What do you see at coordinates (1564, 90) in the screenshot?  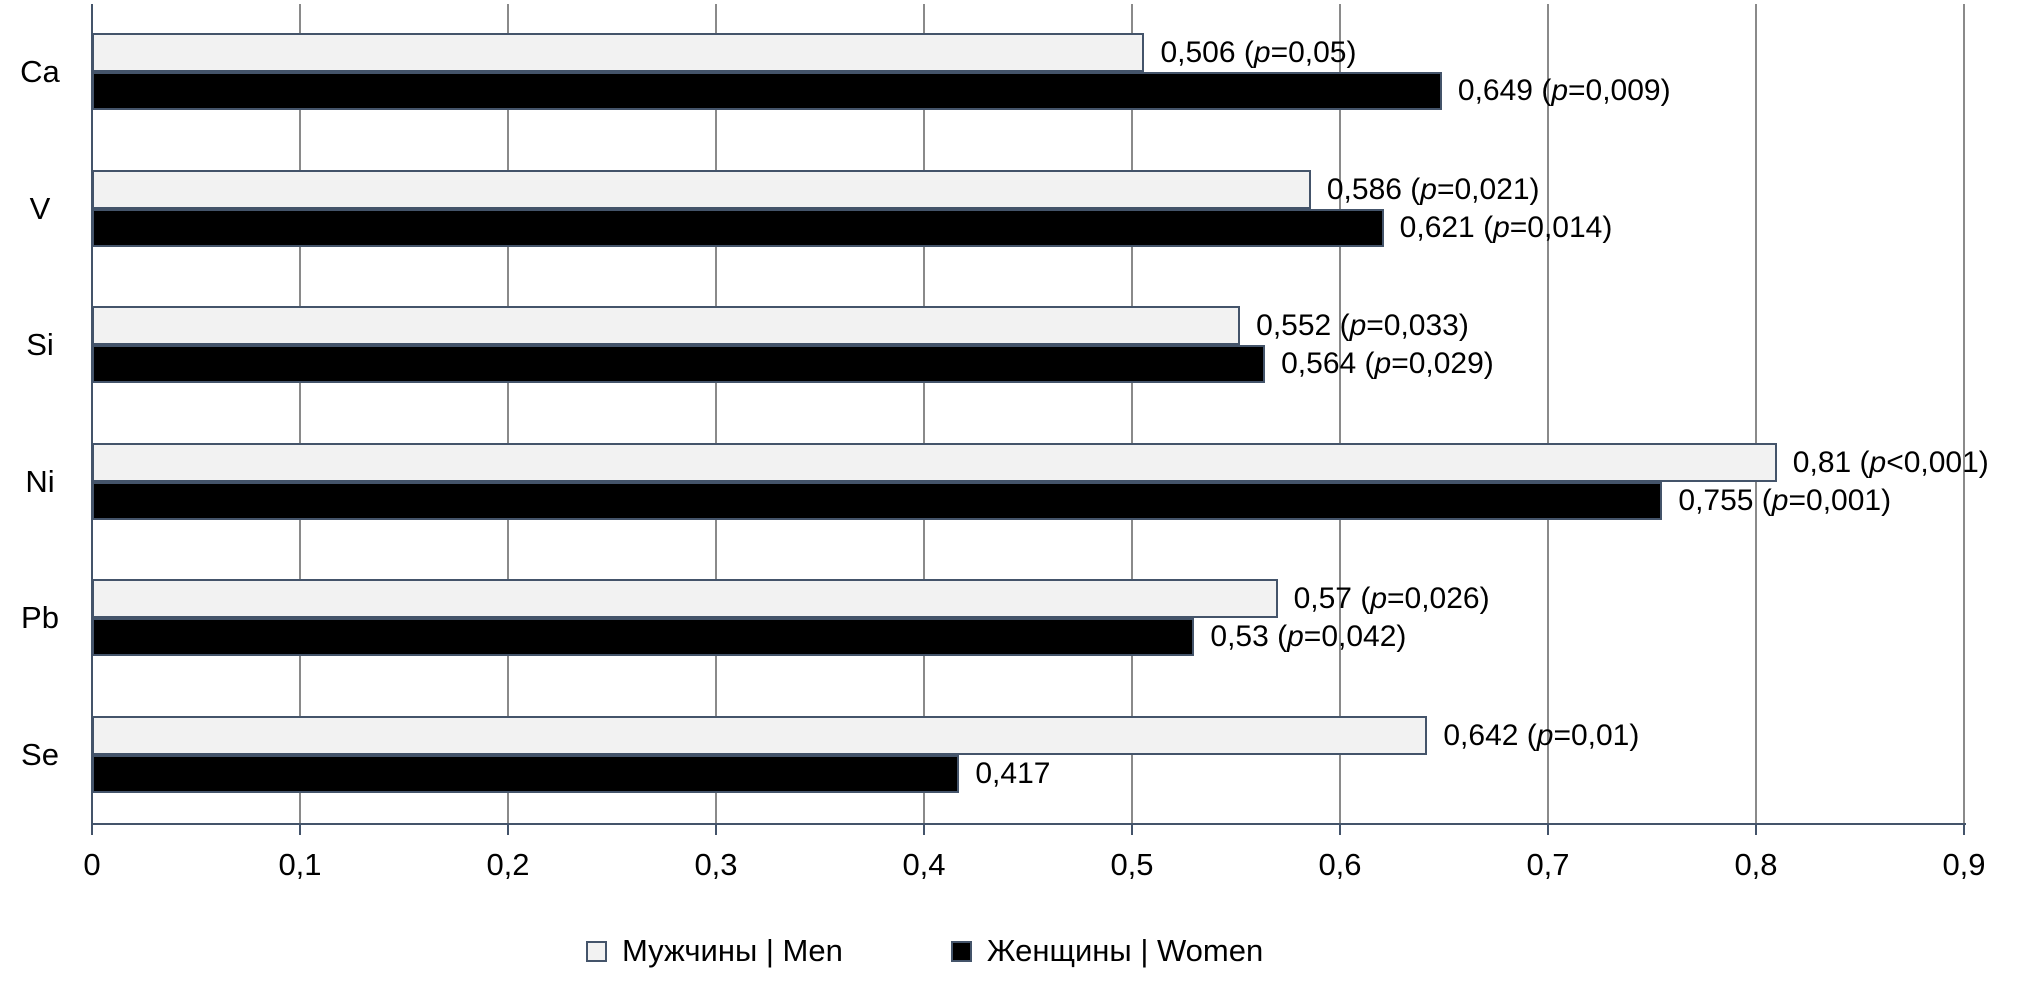 I see `bar-label--women-ca: 0,649 (p=0,009)` at bounding box center [1564, 90].